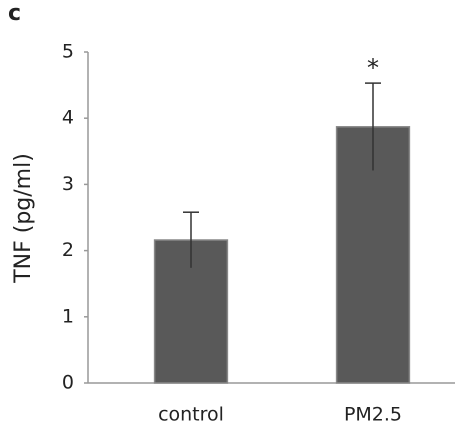  What do you see at coordinates (68, 316) in the screenshot?
I see `y-tick-label: 1` at bounding box center [68, 316].